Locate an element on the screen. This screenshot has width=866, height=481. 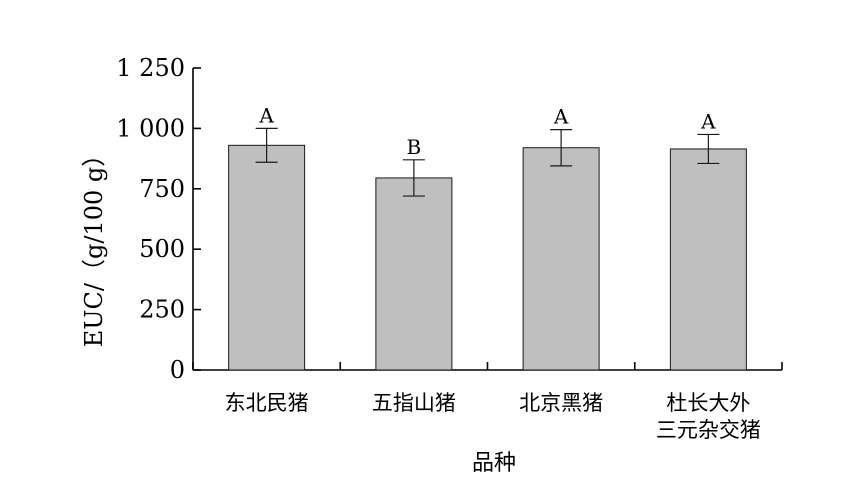
y-axis-title: EUC/（g/100 g） is located at coordinates (94, 245).